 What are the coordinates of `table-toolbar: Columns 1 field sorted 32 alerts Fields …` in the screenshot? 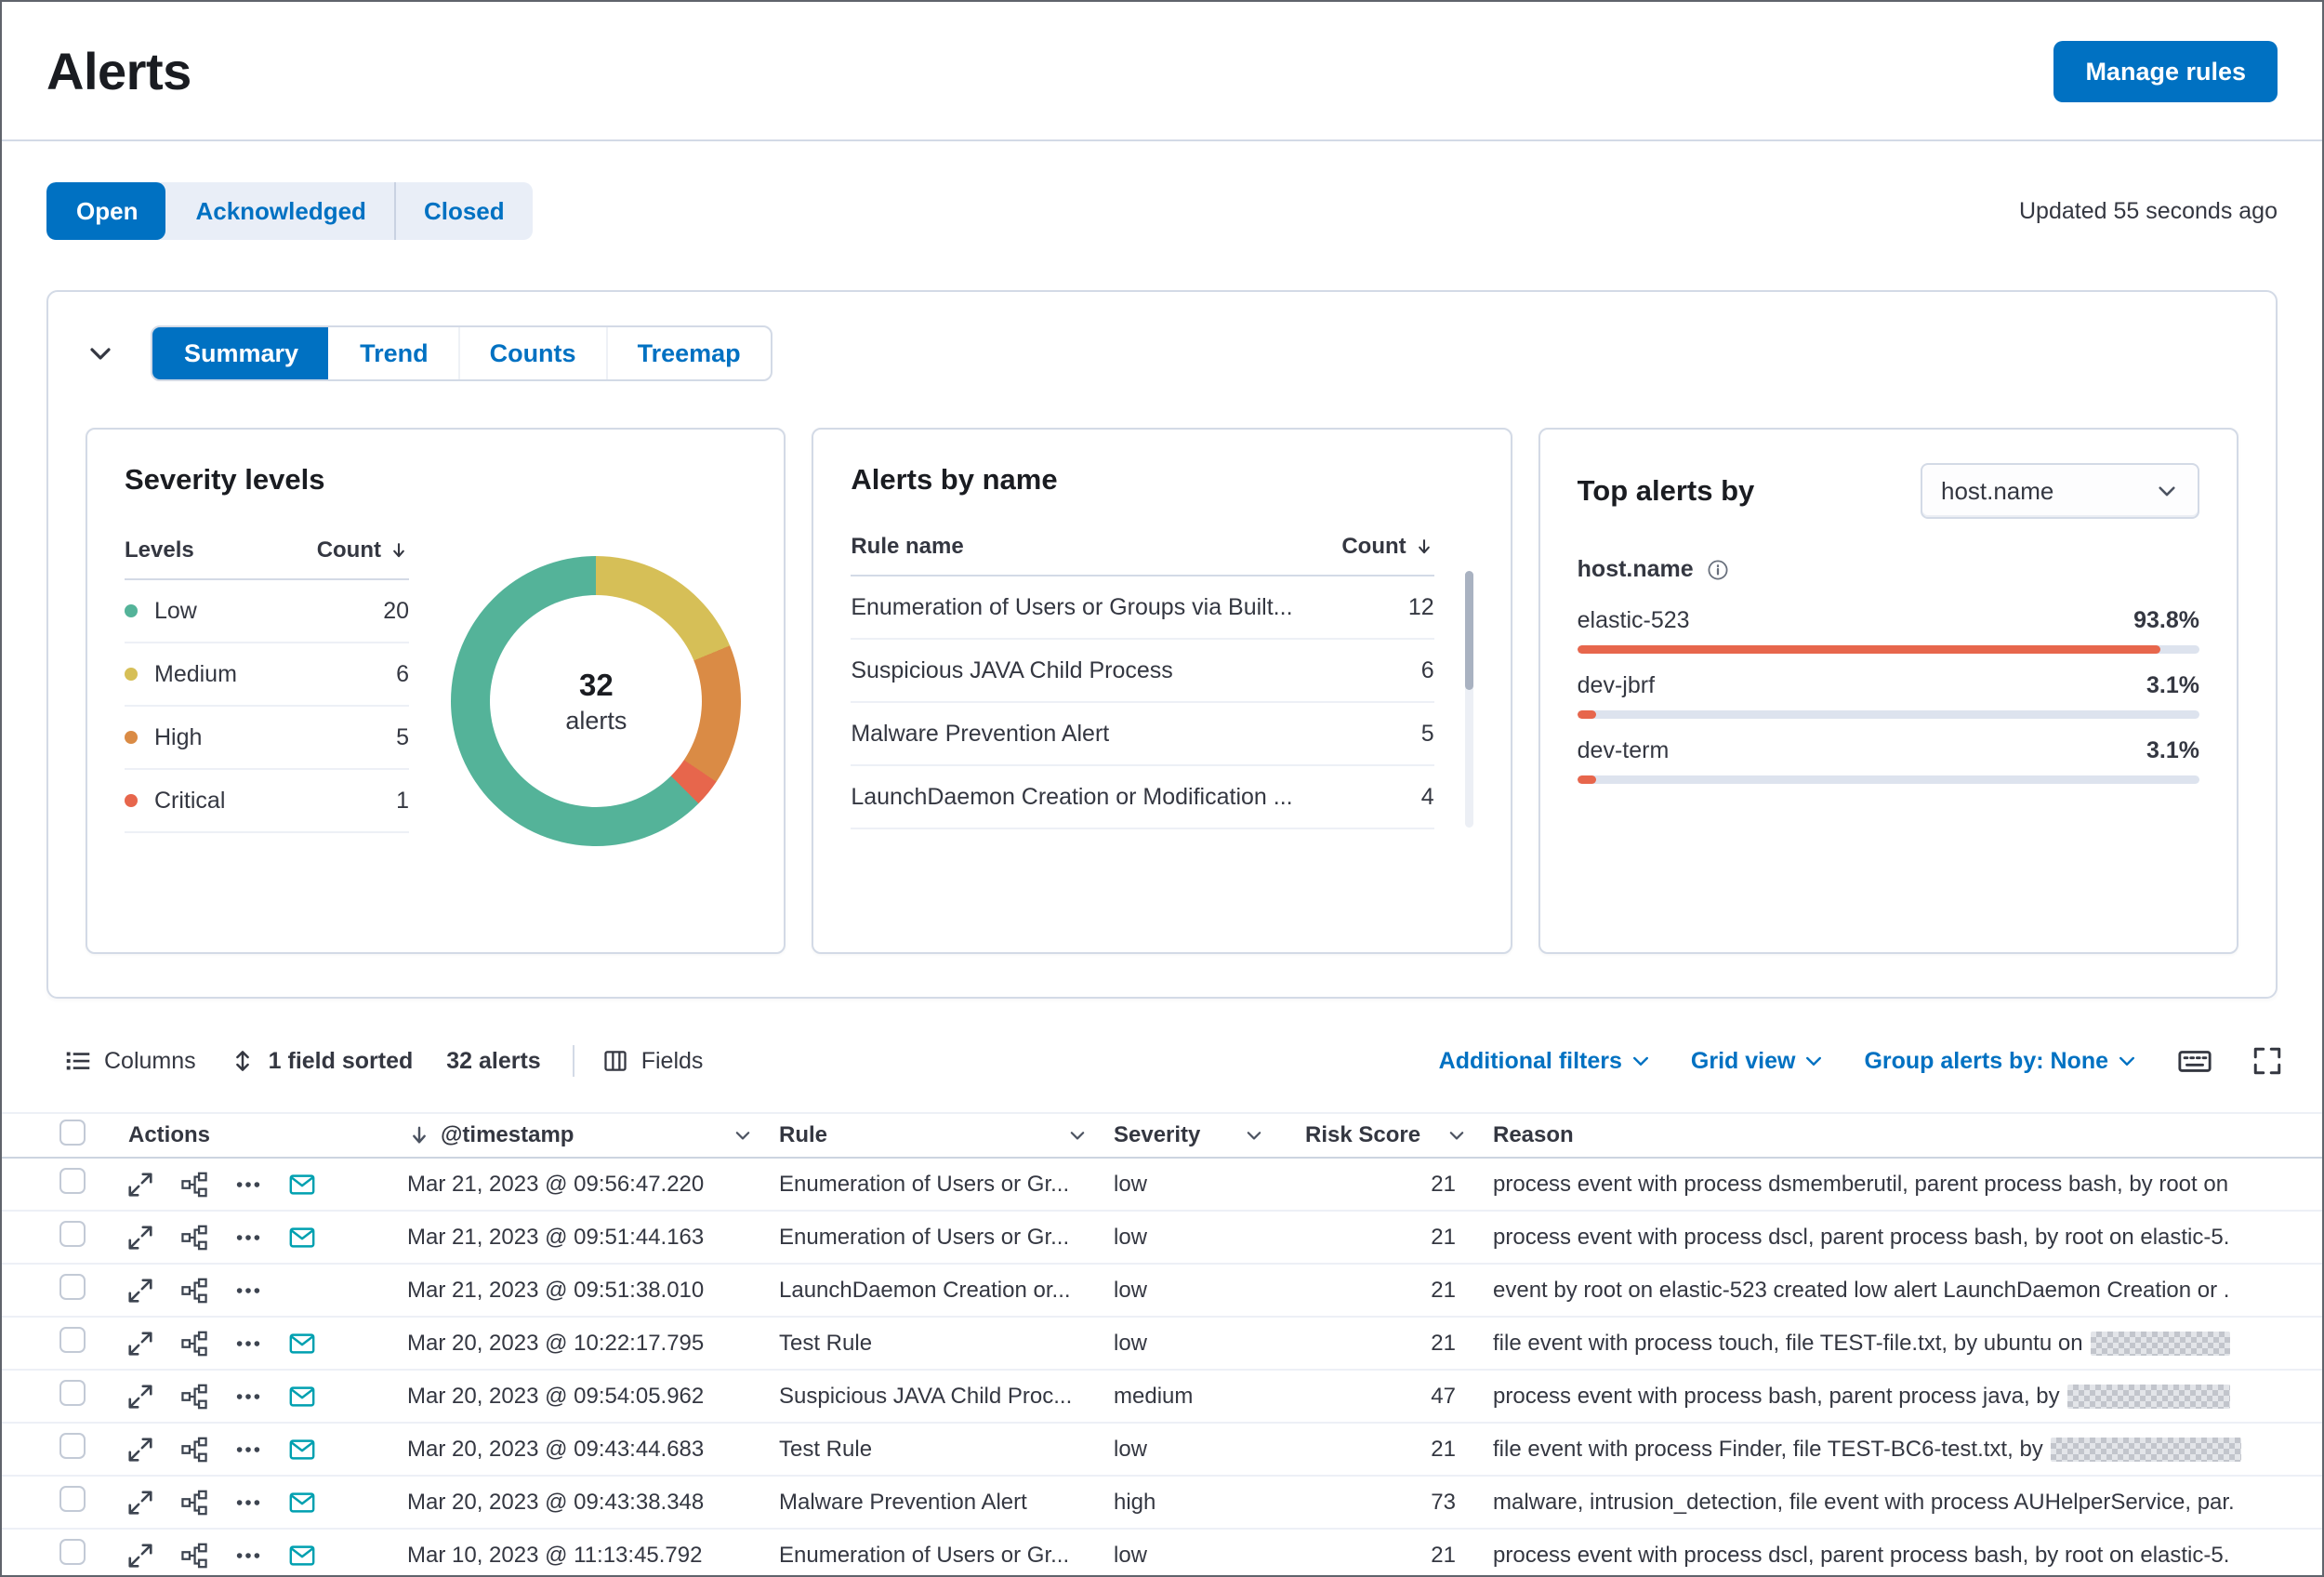 It's located at (1174, 1061).